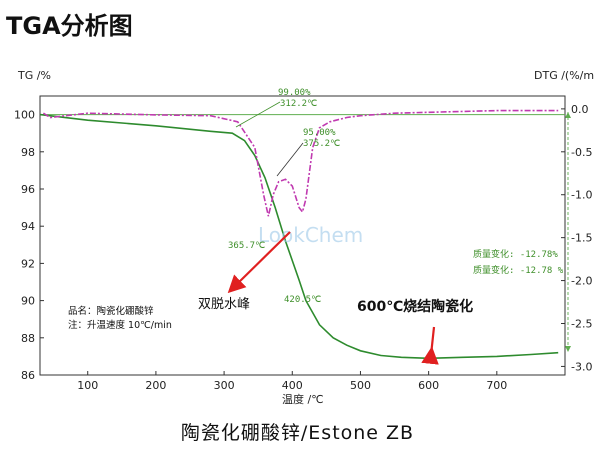 The height and width of the screenshot is (450, 595). I want to click on sintering-label: 600℃烧结陶瓷化, so click(415, 306).